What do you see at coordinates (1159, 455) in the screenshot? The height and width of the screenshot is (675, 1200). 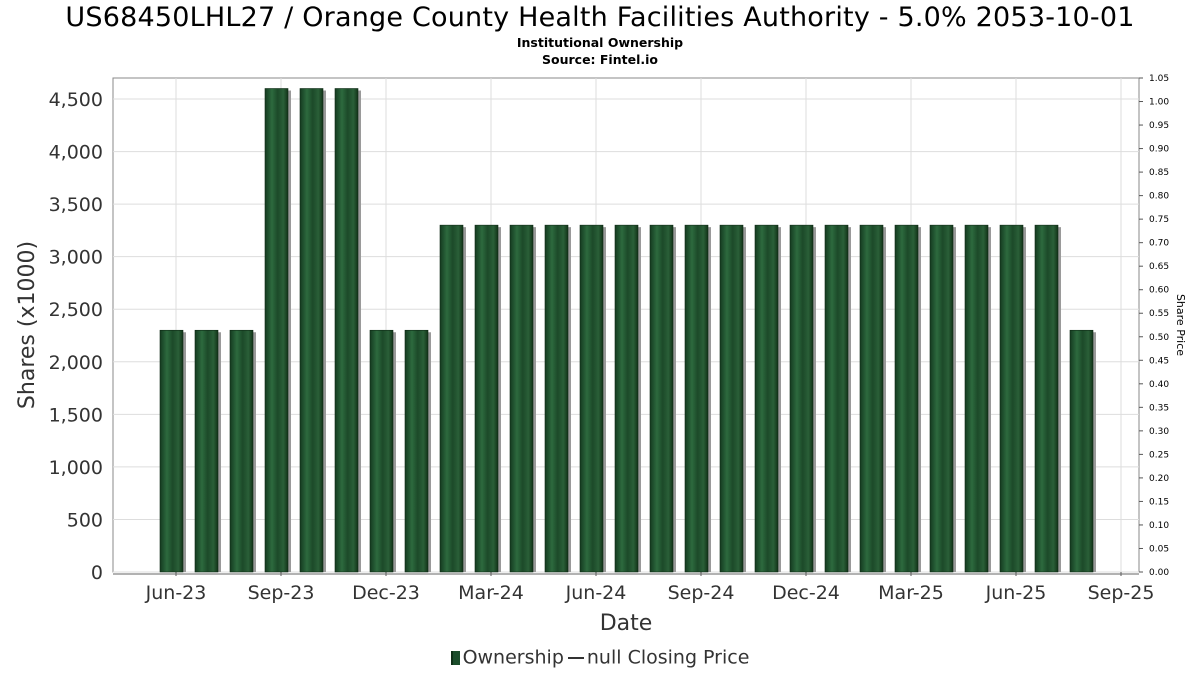 I see `y2-tick-label: 0.25` at bounding box center [1159, 455].